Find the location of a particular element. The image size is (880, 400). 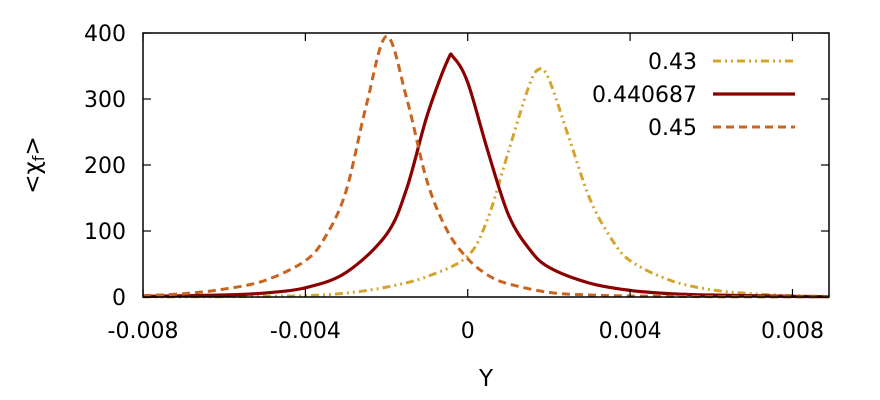

y-tick-label: 200 is located at coordinates (105, 166).